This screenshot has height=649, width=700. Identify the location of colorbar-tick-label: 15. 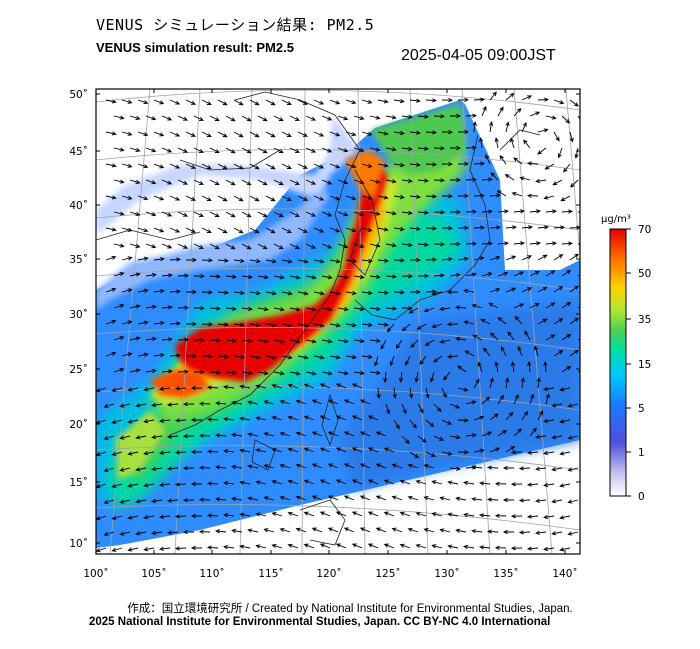
(644, 365).